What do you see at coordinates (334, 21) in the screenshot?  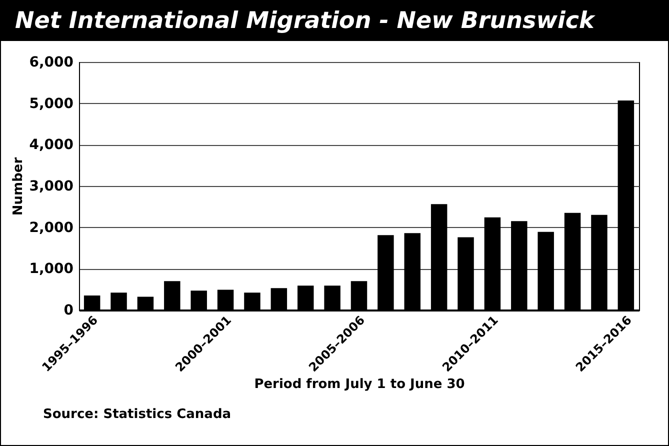 I see `chart-title: Net International Migration - New Brunswick` at bounding box center [334, 21].